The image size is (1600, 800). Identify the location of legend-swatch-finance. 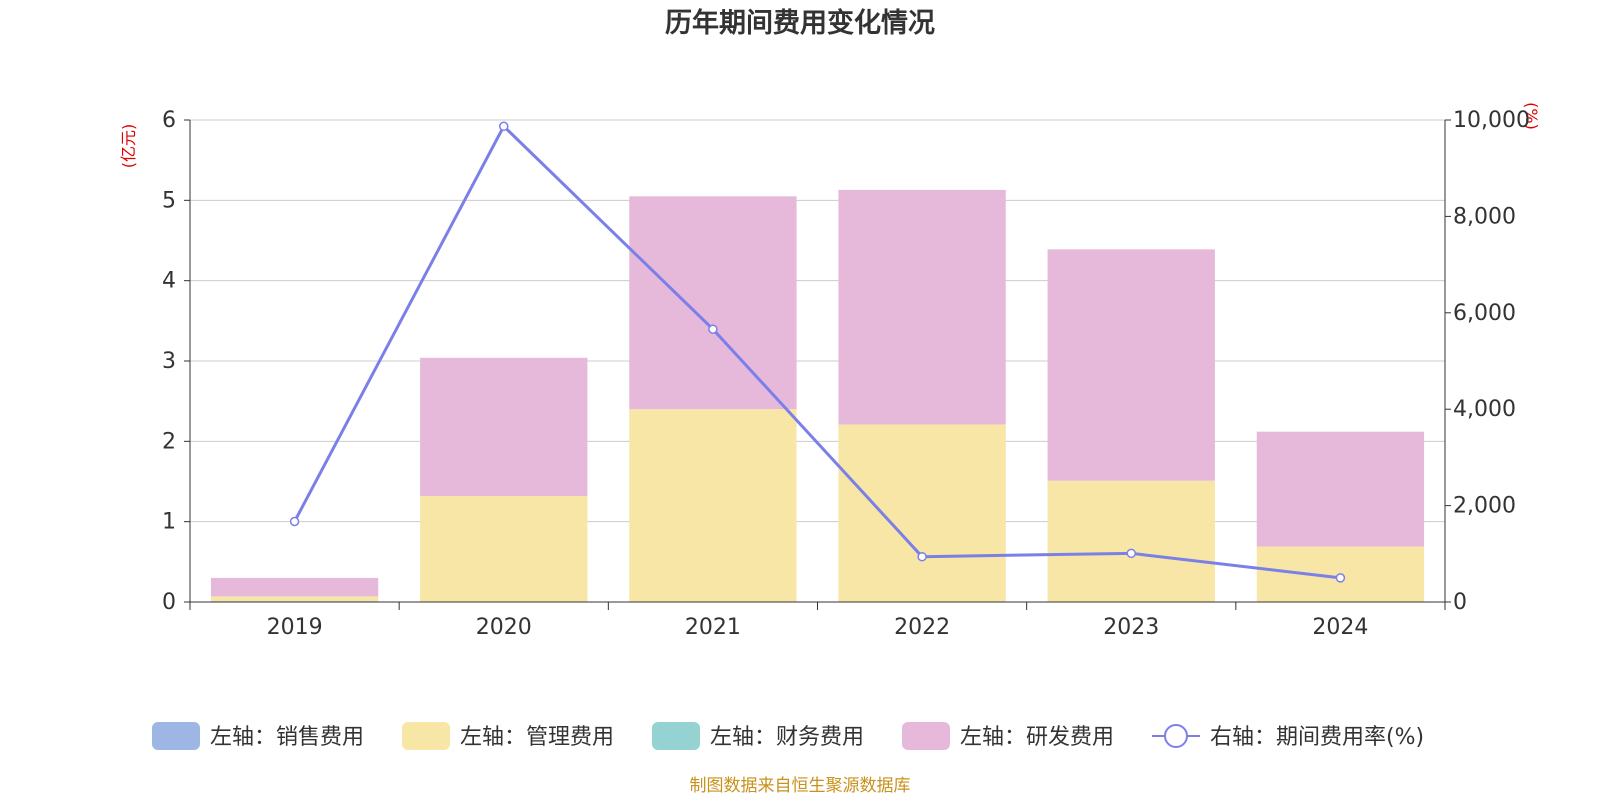
(676, 736).